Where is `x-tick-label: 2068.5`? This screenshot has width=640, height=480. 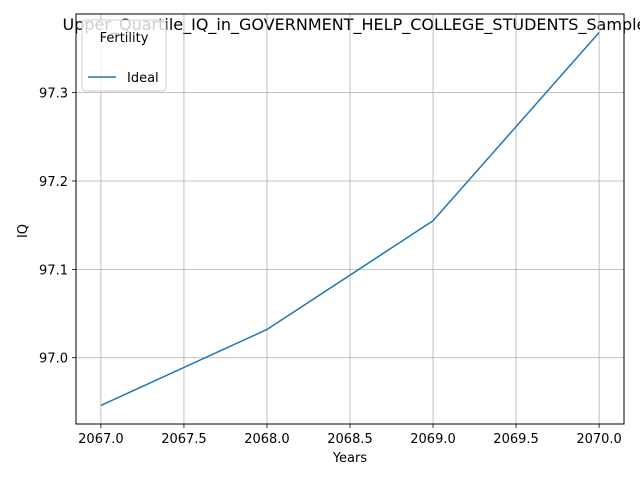
x-tick-label: 2068.5 is located at coordinates (350, 439).